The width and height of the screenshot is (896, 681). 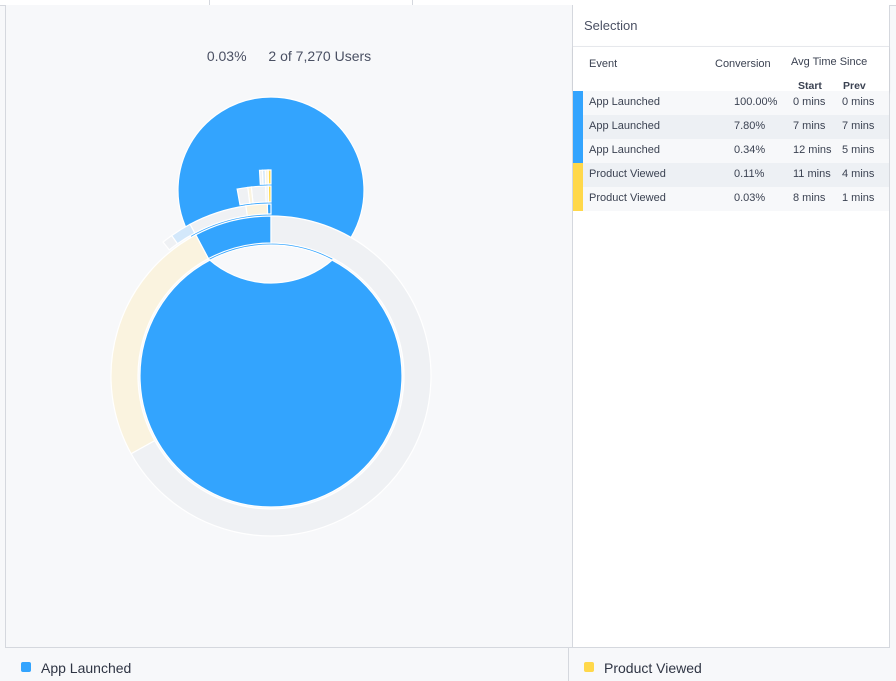 What do you see at coordinates (320, 56) in the screenshot?
I see `summary-users: 2 of 7,270 Users` at bounding box center [320, 56].